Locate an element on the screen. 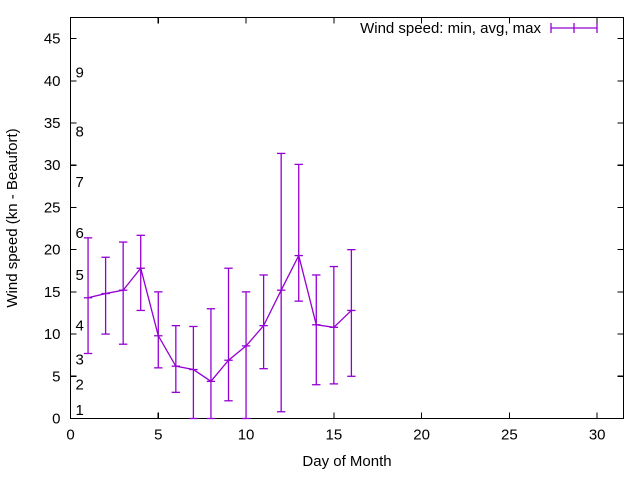  beaufort-label: 4 is located at coordinates (80, 326).